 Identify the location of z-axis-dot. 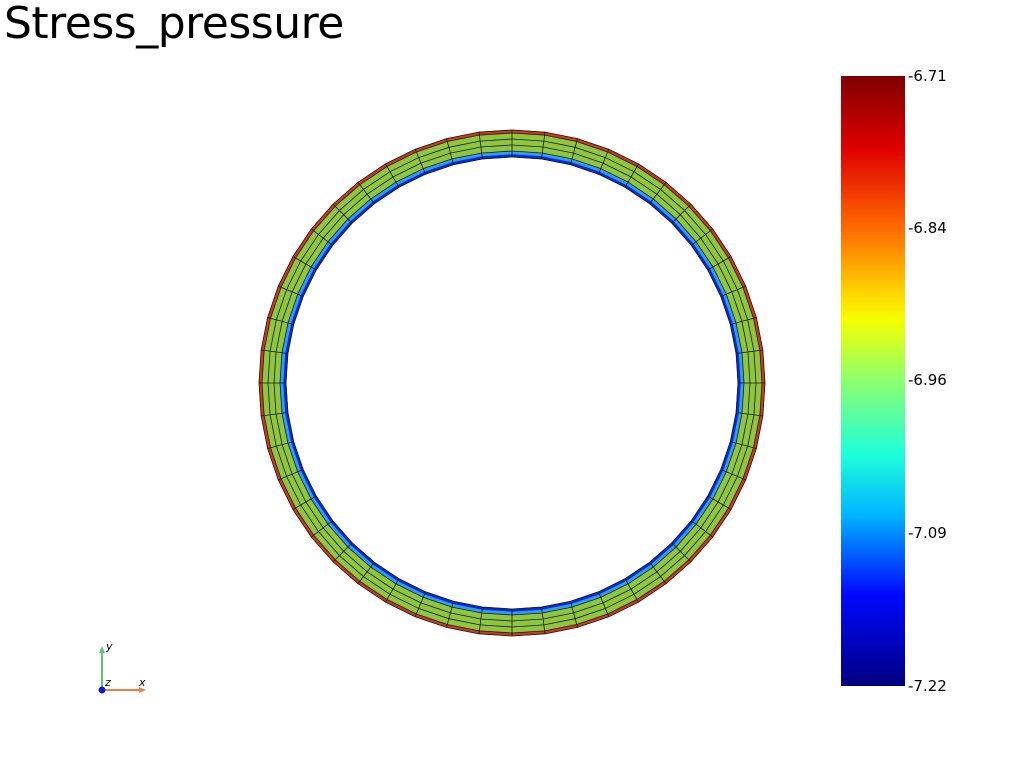
(102, 690).